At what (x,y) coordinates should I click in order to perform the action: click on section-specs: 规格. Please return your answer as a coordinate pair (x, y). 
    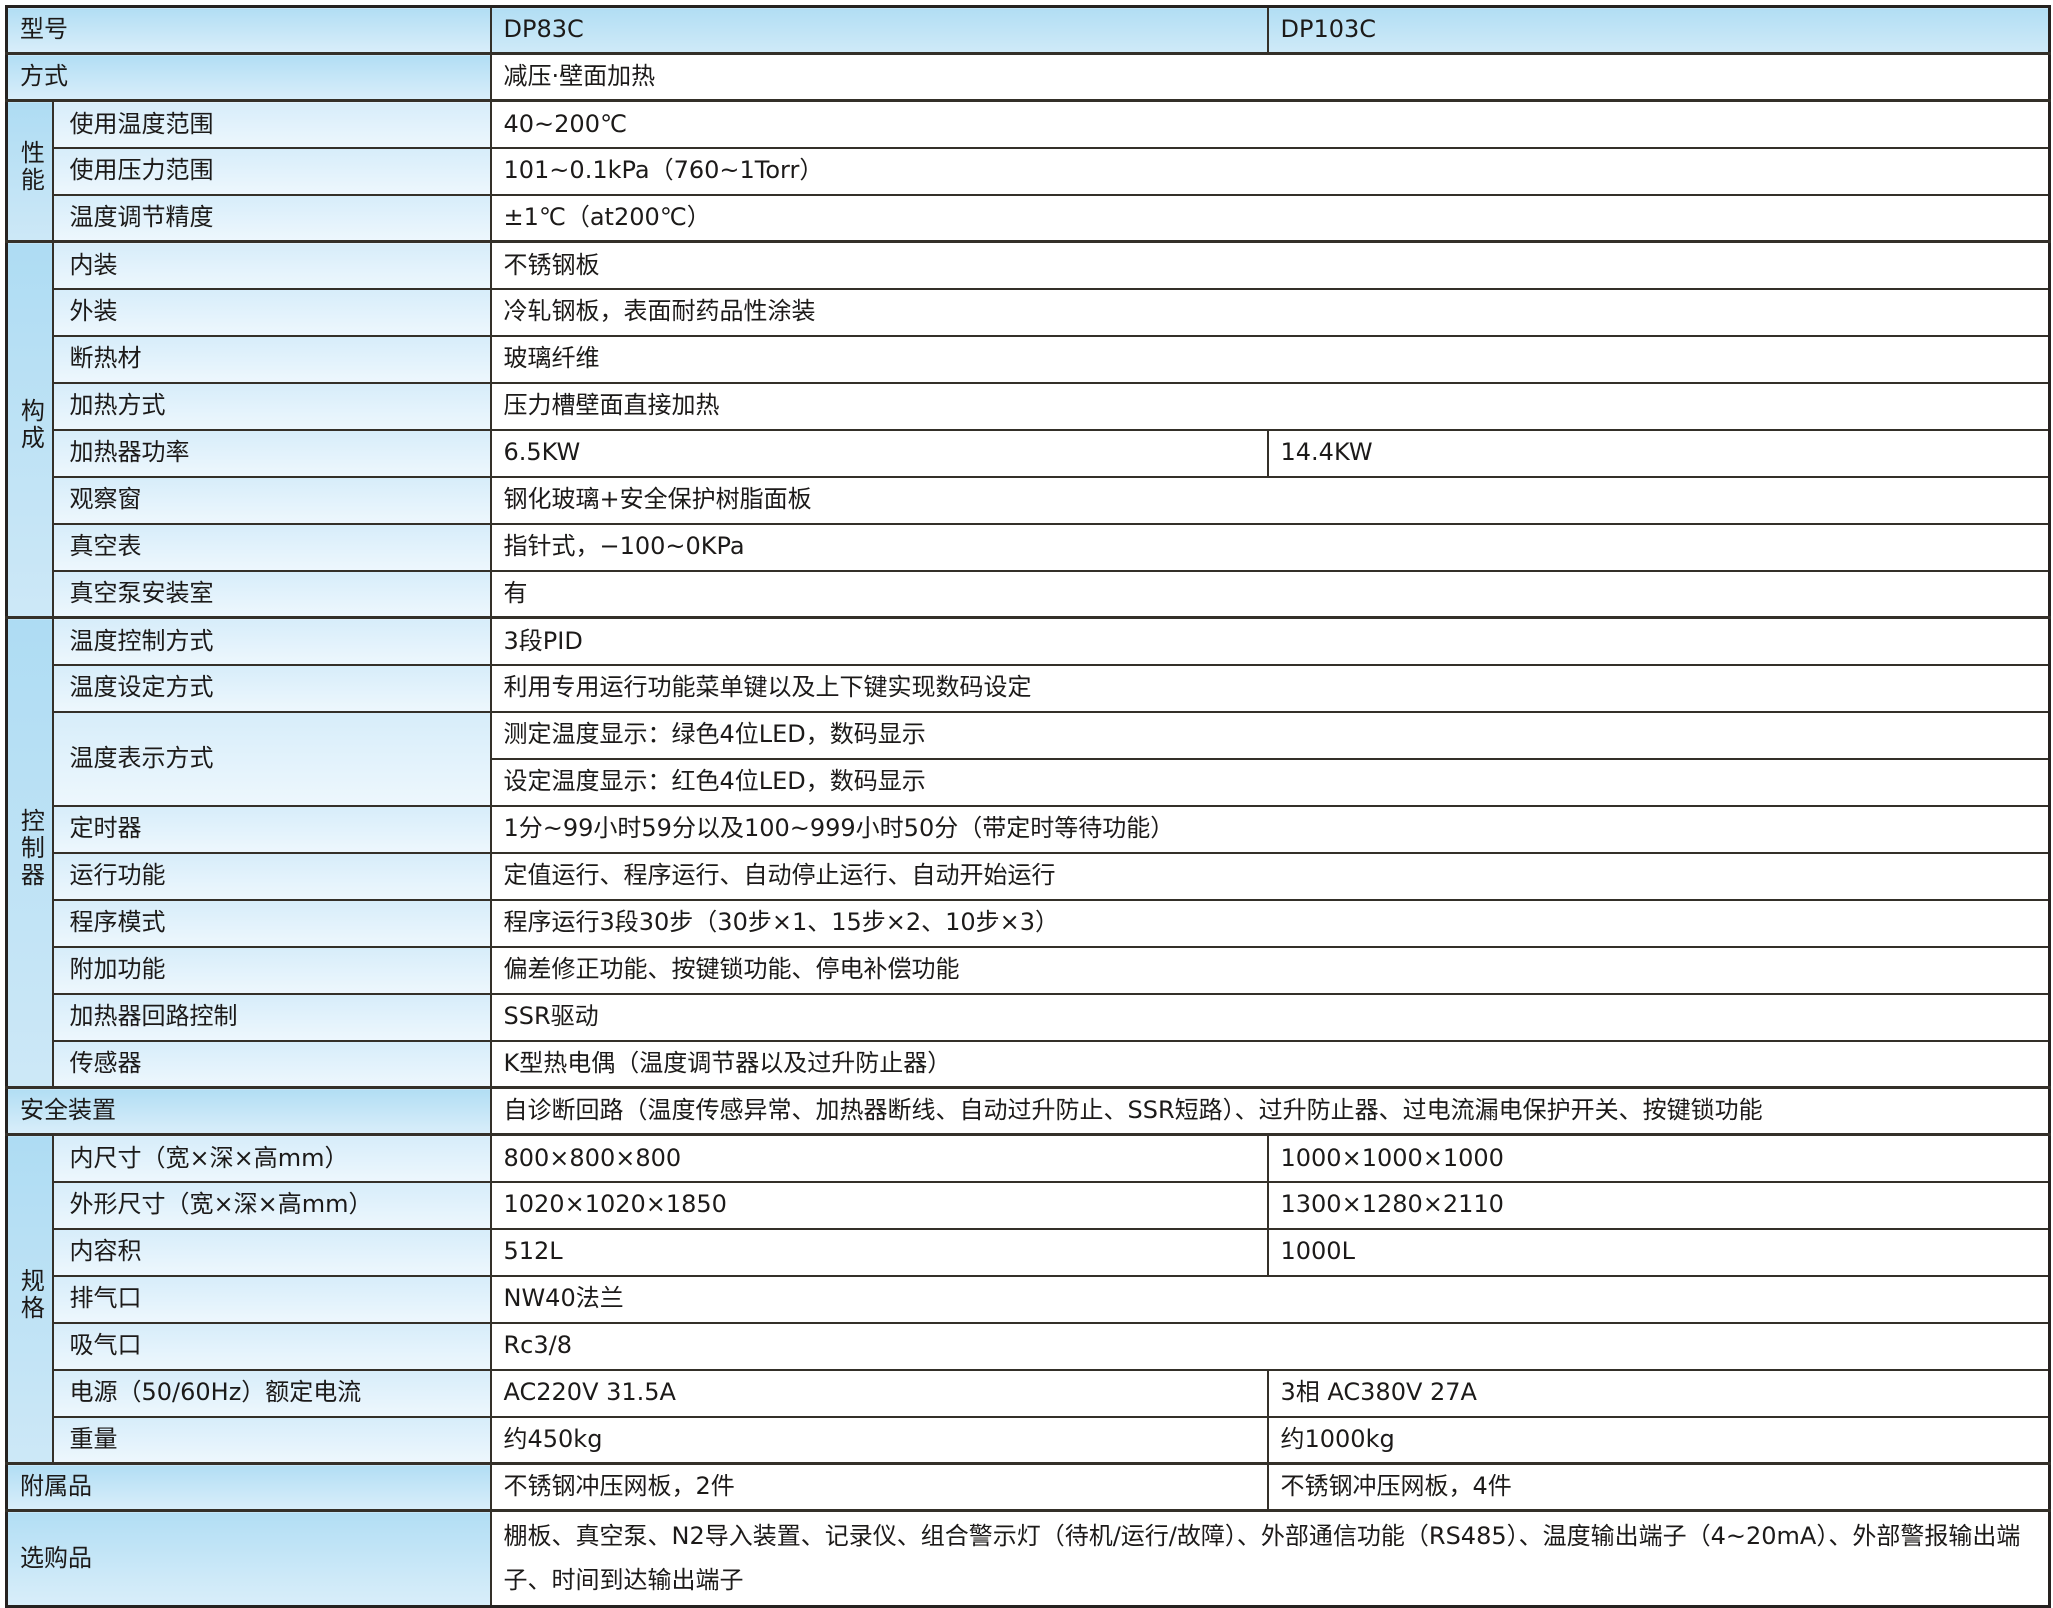
    Looking at the image, I should click on (29, 1299).